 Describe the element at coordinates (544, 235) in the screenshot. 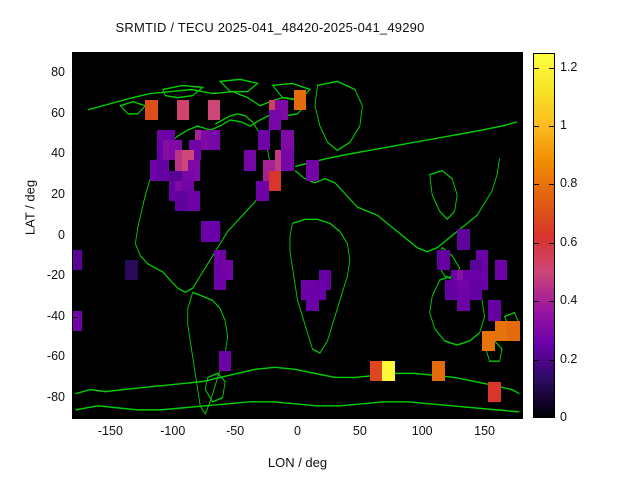

I see `colorbar` at that location.